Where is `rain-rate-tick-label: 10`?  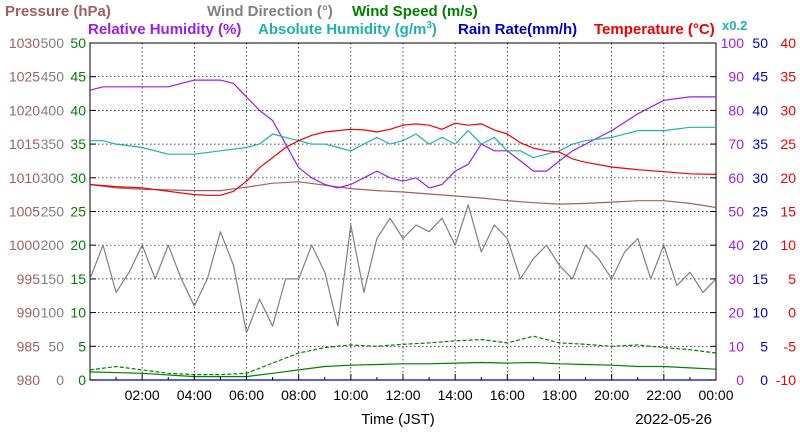
rain-rate-tick-label: 10 is located at coordinates (760, 313).